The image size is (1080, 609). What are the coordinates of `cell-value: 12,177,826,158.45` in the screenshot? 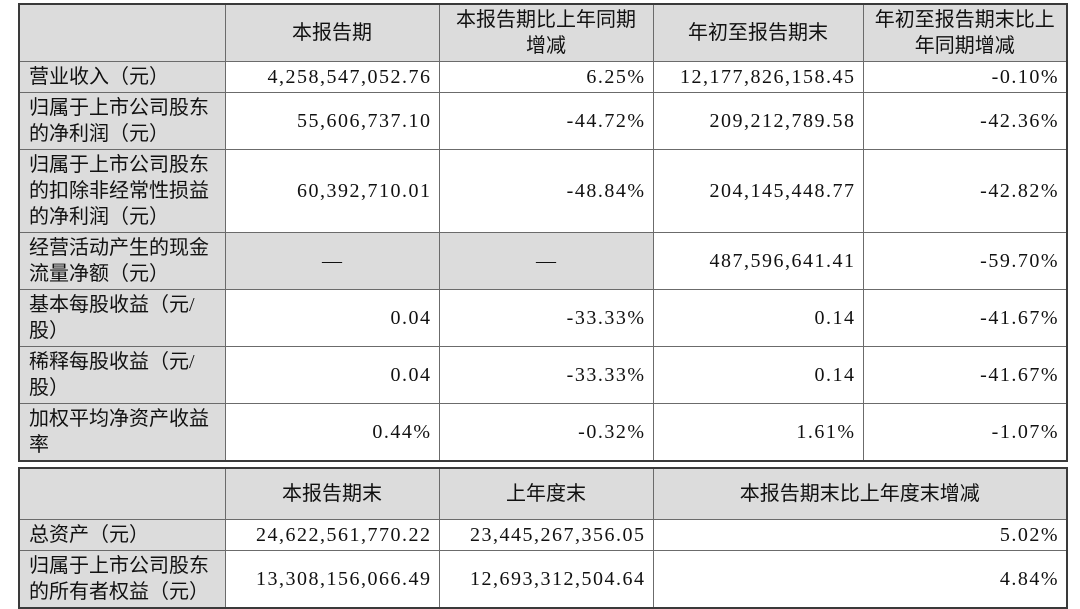 It's located at (758, 77).